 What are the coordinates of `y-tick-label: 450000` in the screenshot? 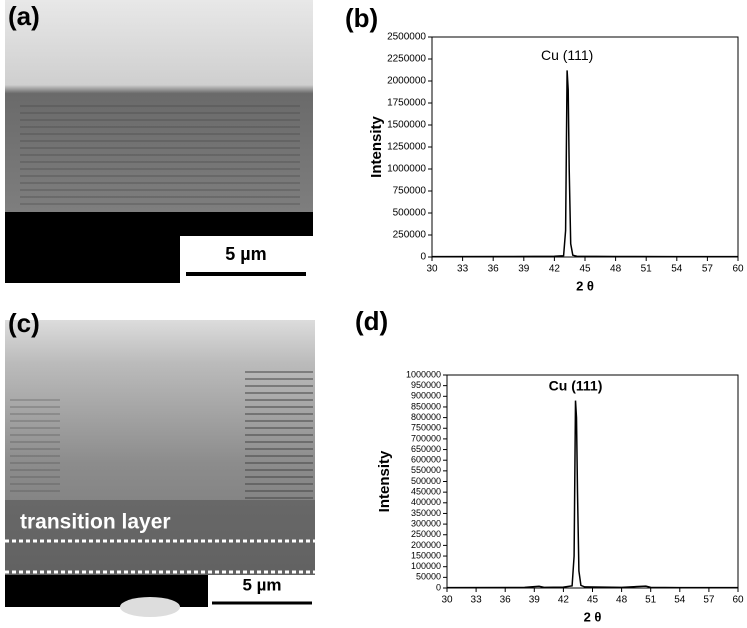 It's located at (426, 492).